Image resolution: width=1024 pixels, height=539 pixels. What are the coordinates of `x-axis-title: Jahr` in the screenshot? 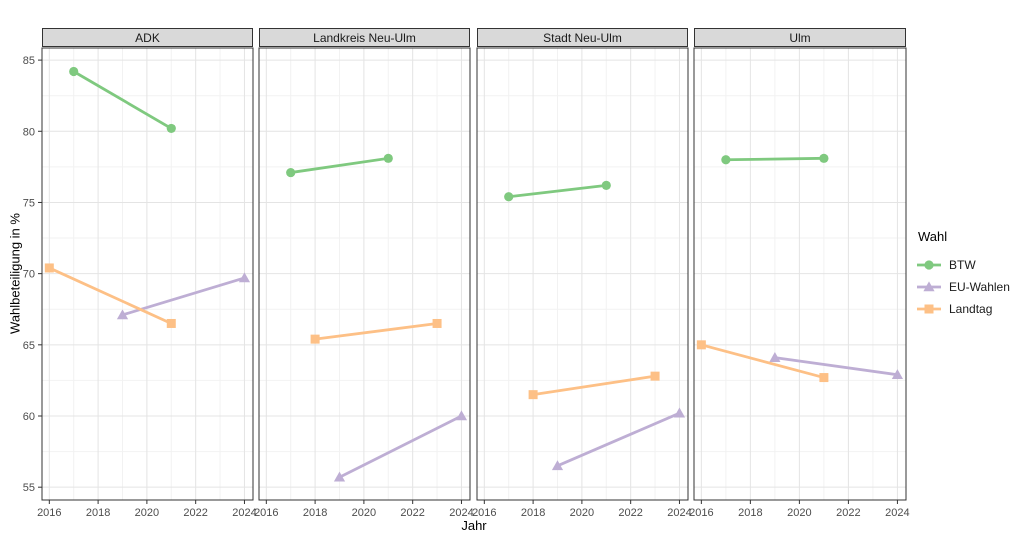 It's located at (474, 525).